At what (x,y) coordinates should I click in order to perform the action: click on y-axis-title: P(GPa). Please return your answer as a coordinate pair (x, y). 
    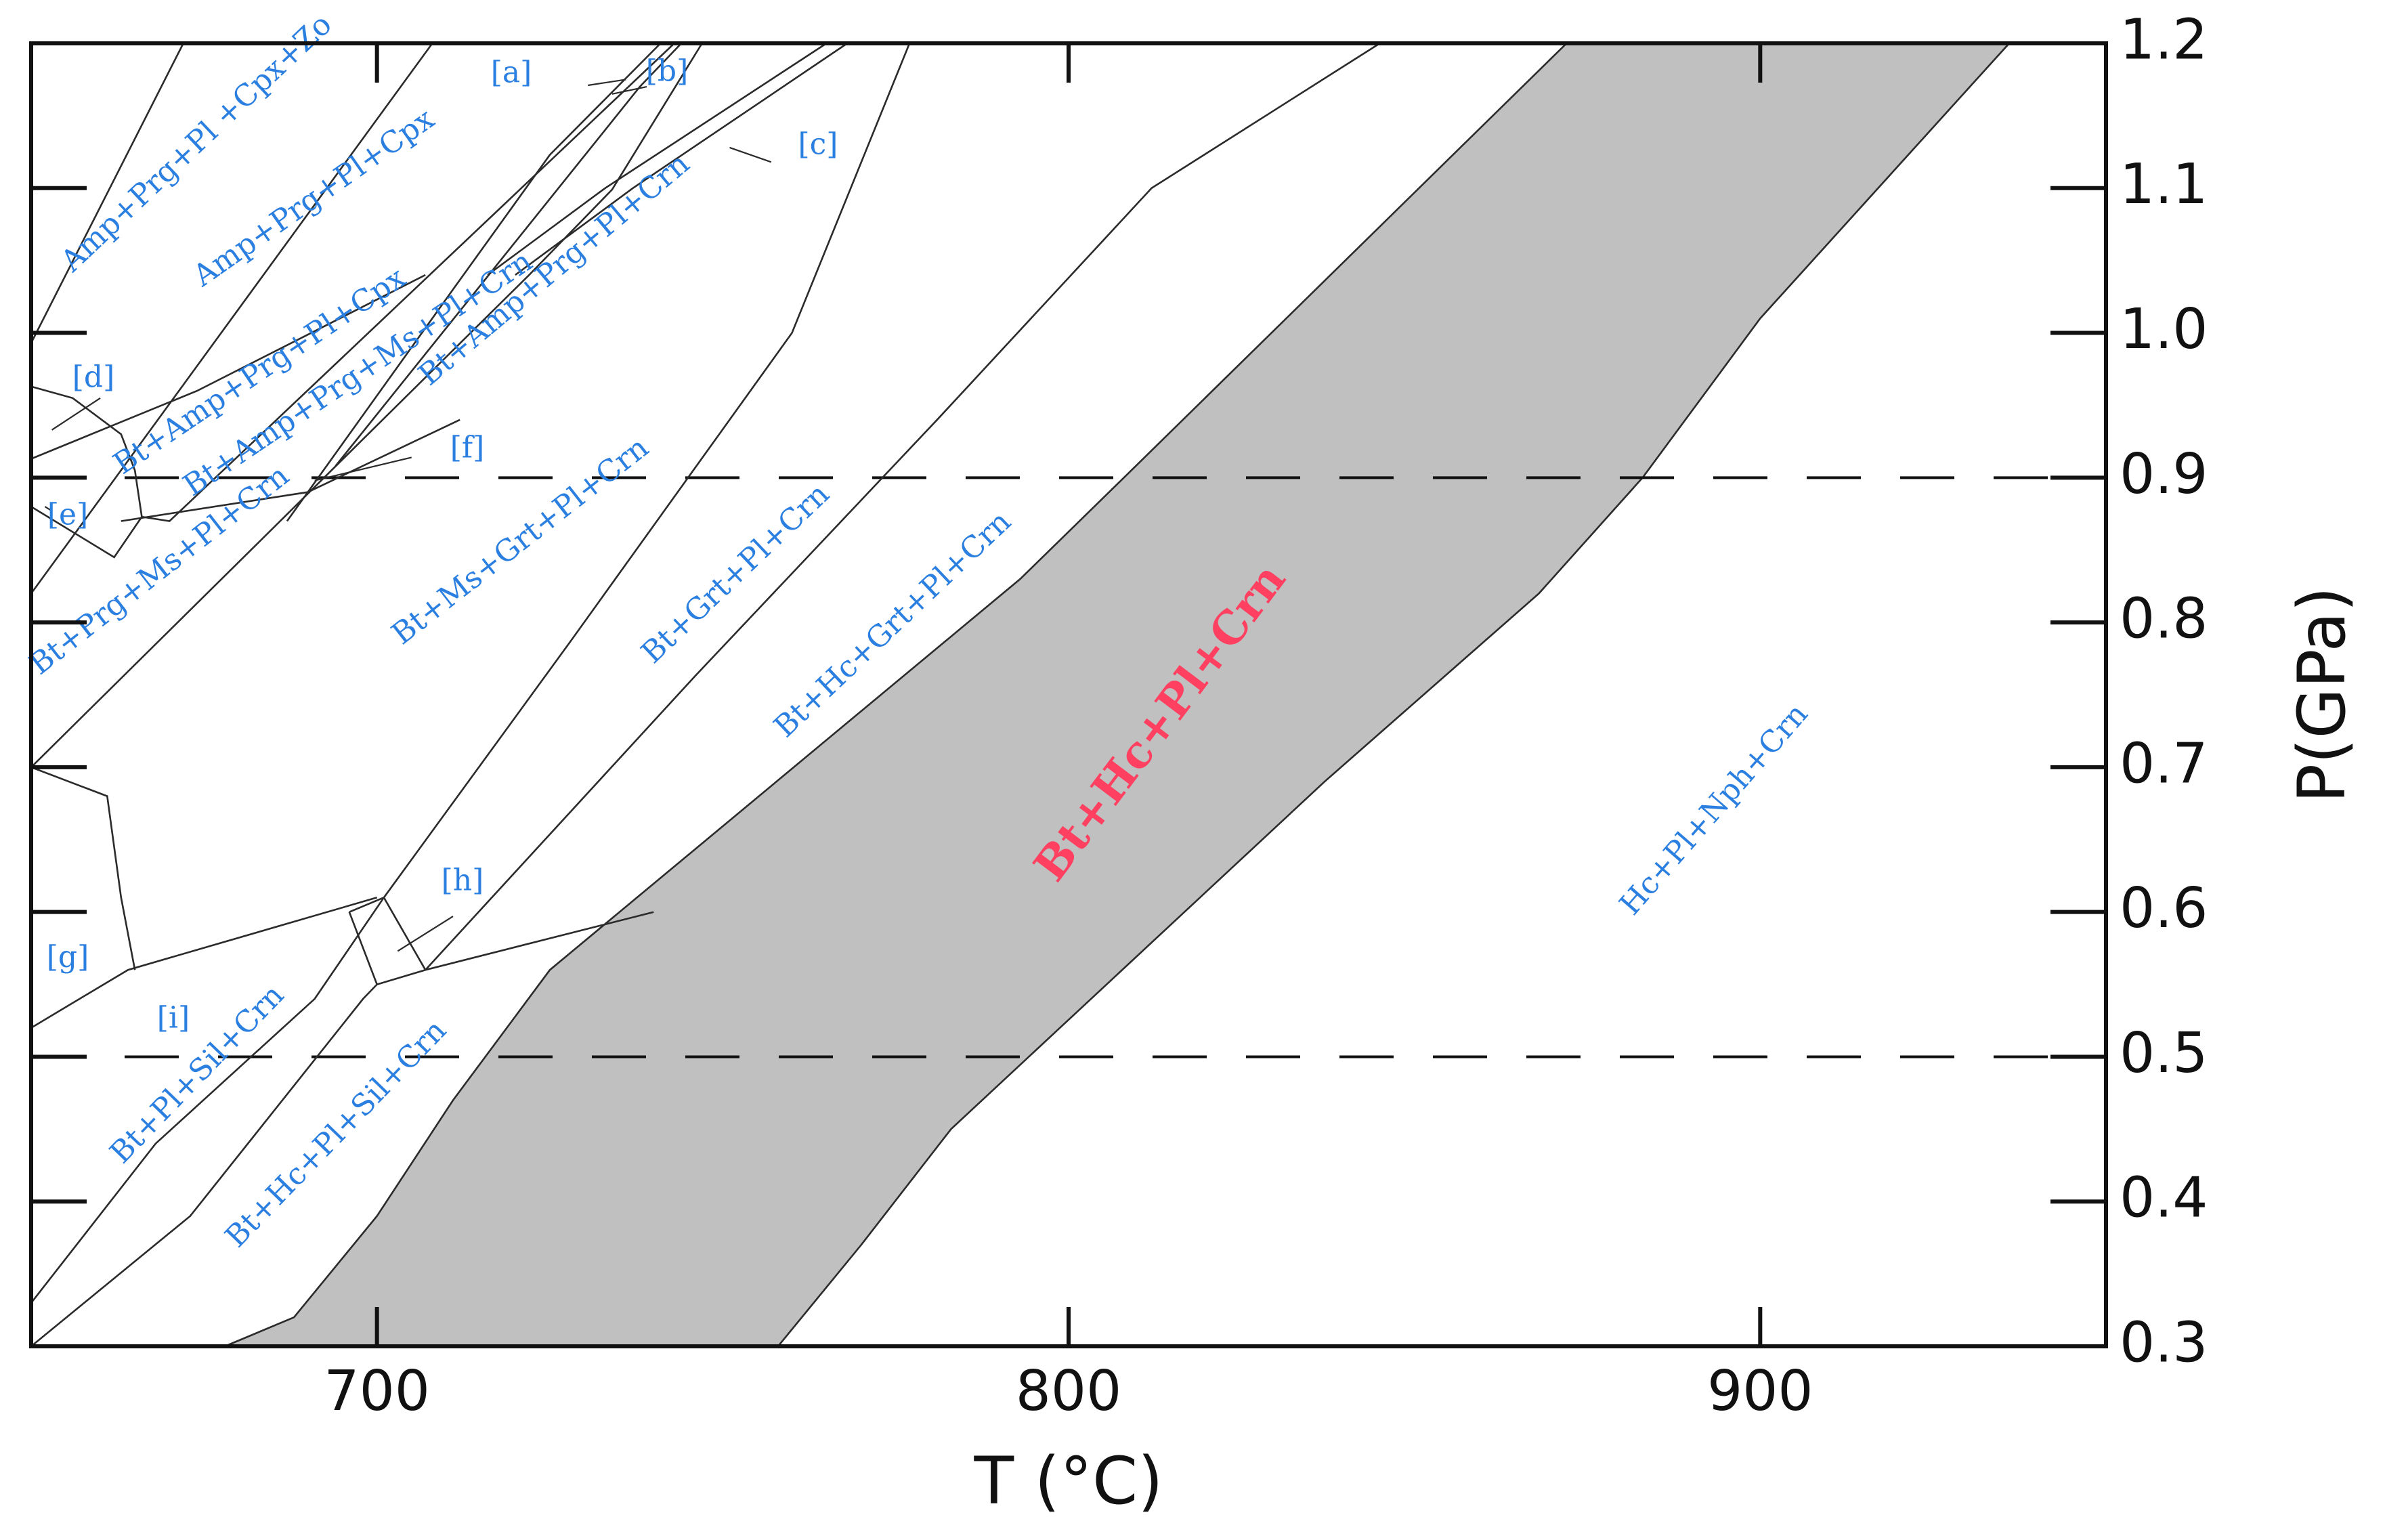
    Looking at the image, I should click on (2322, 694).